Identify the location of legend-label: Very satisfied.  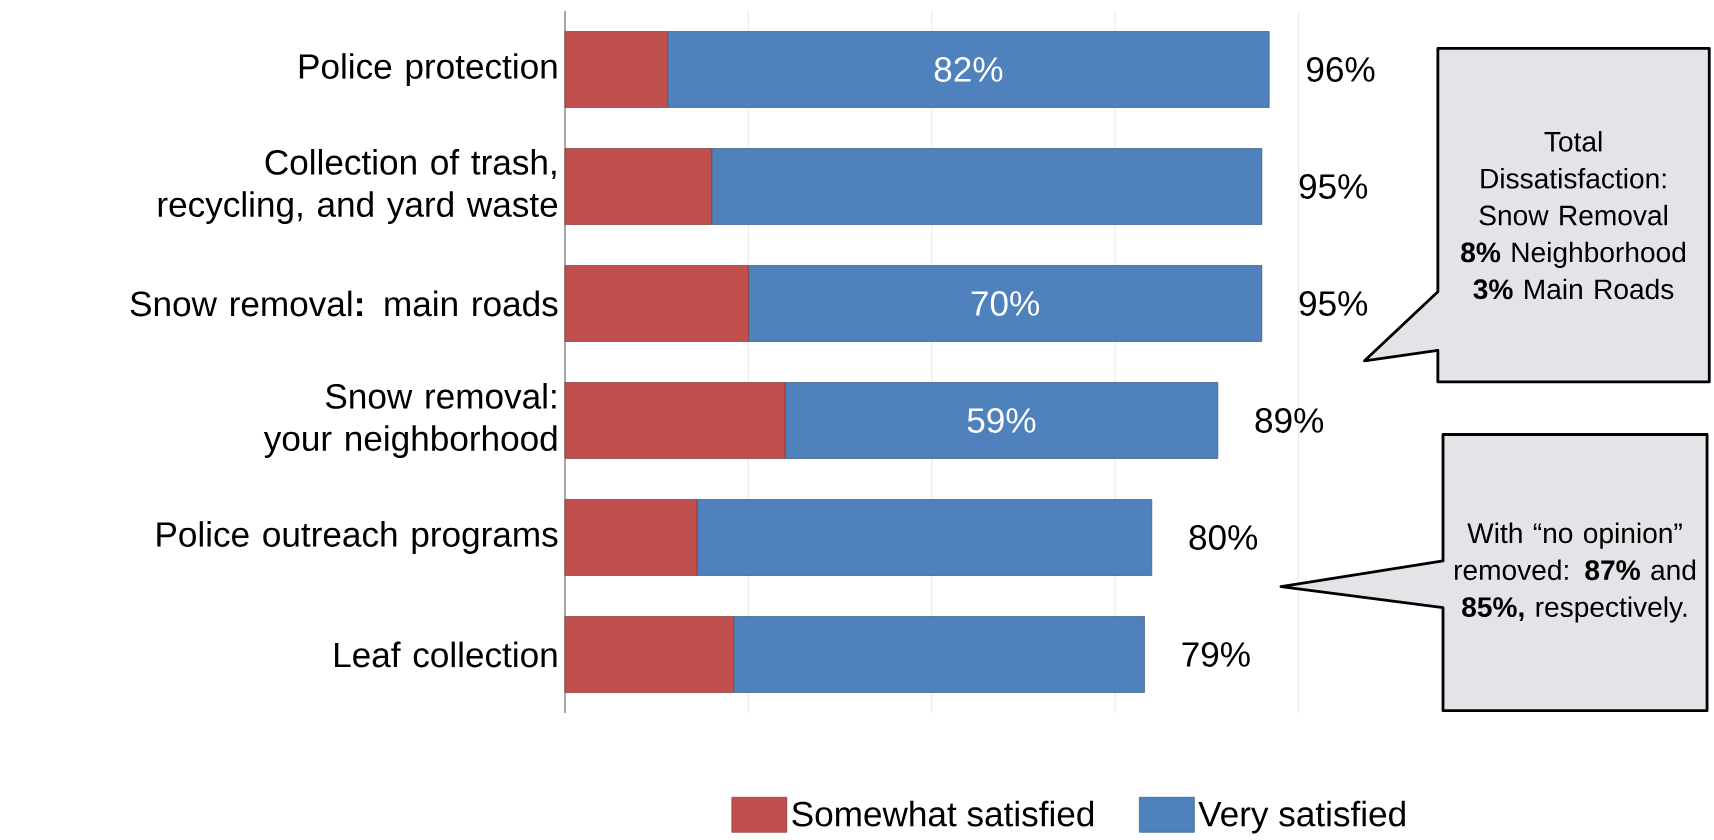
(1301, 817).